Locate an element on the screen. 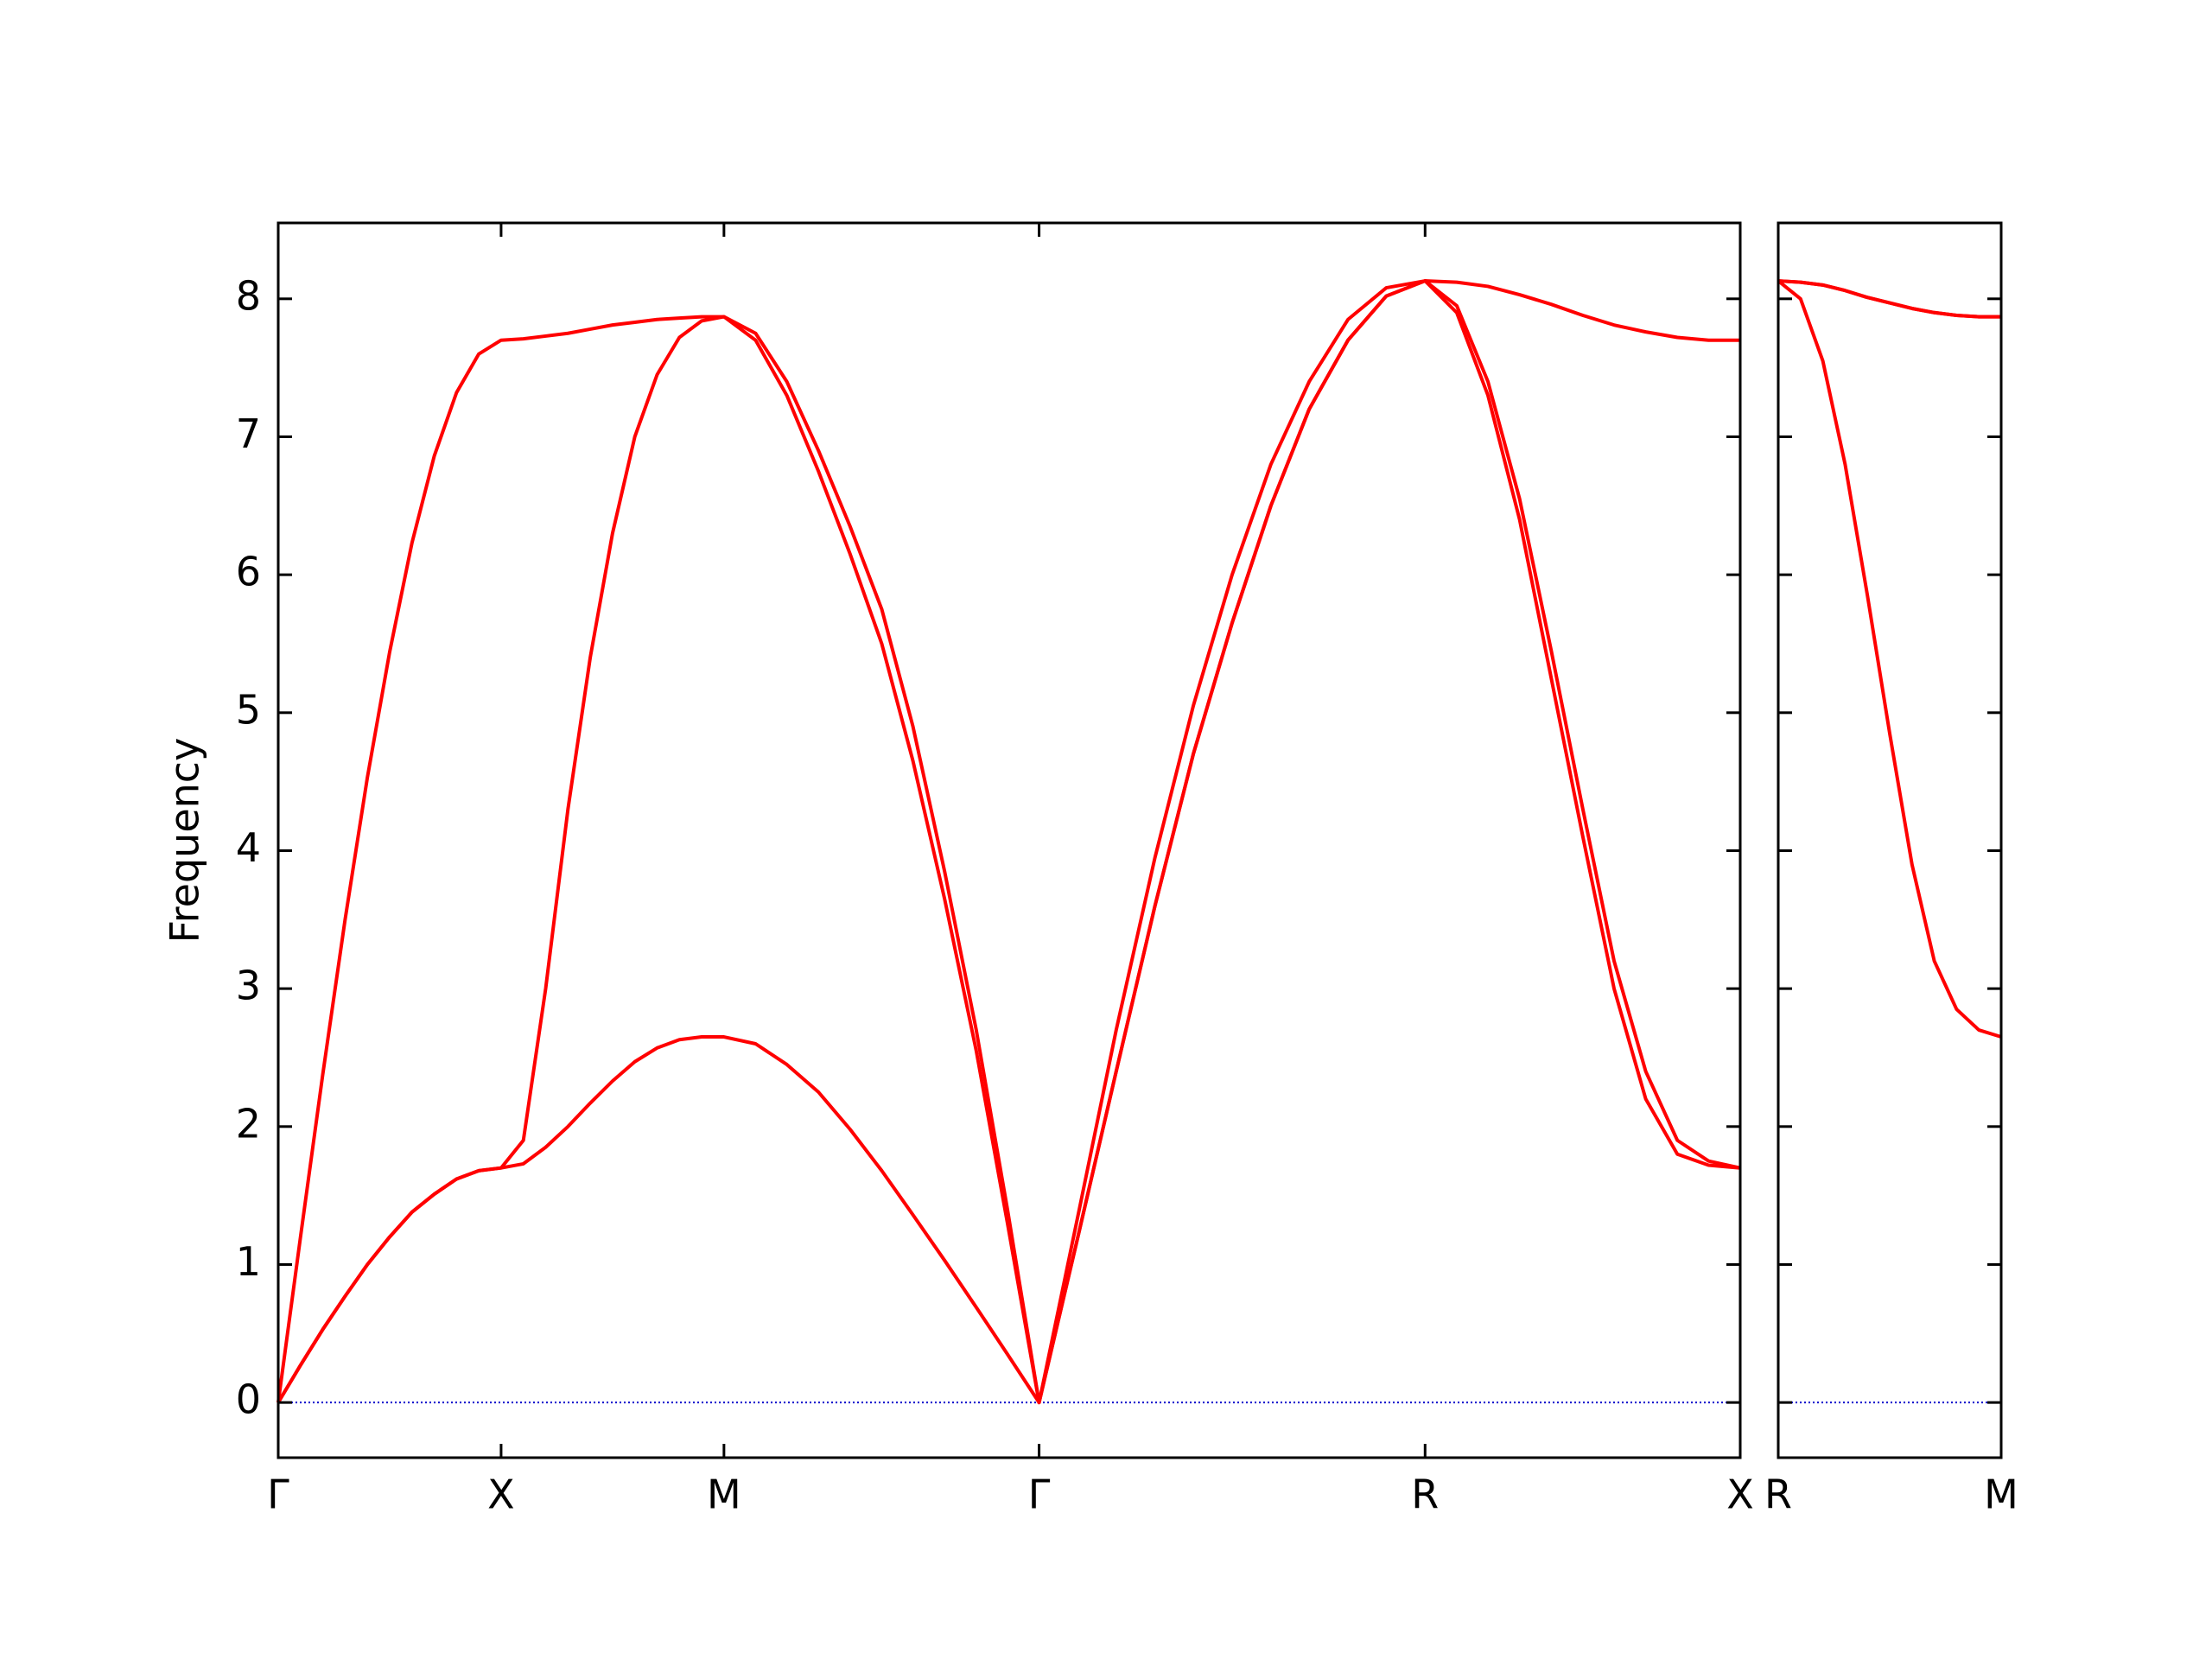 Image resolution: width=2212 pixels, height=1659 pixels. y-tick-label: 6 is located at coordinates (248, 572).